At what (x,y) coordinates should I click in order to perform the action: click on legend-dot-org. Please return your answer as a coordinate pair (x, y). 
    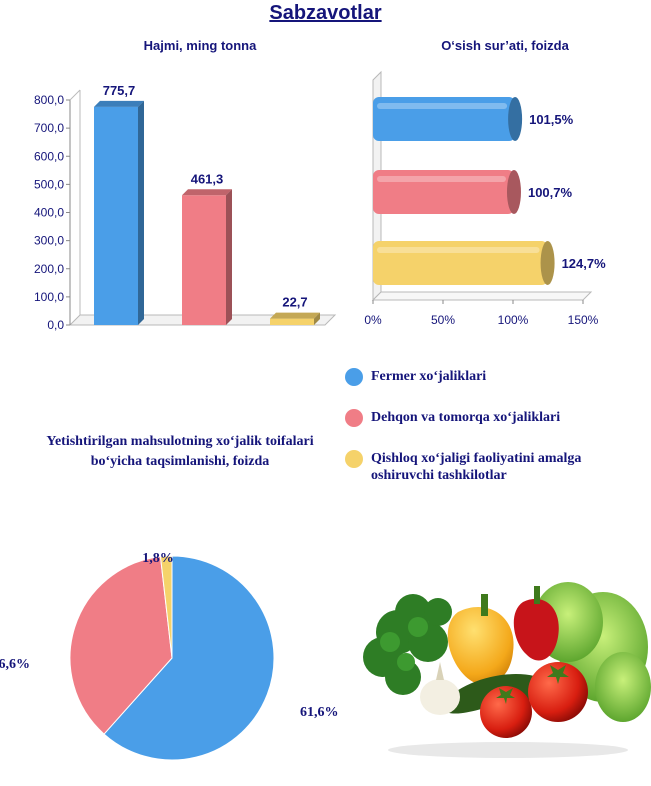
    Looking at the image, I should click on (354, 459).